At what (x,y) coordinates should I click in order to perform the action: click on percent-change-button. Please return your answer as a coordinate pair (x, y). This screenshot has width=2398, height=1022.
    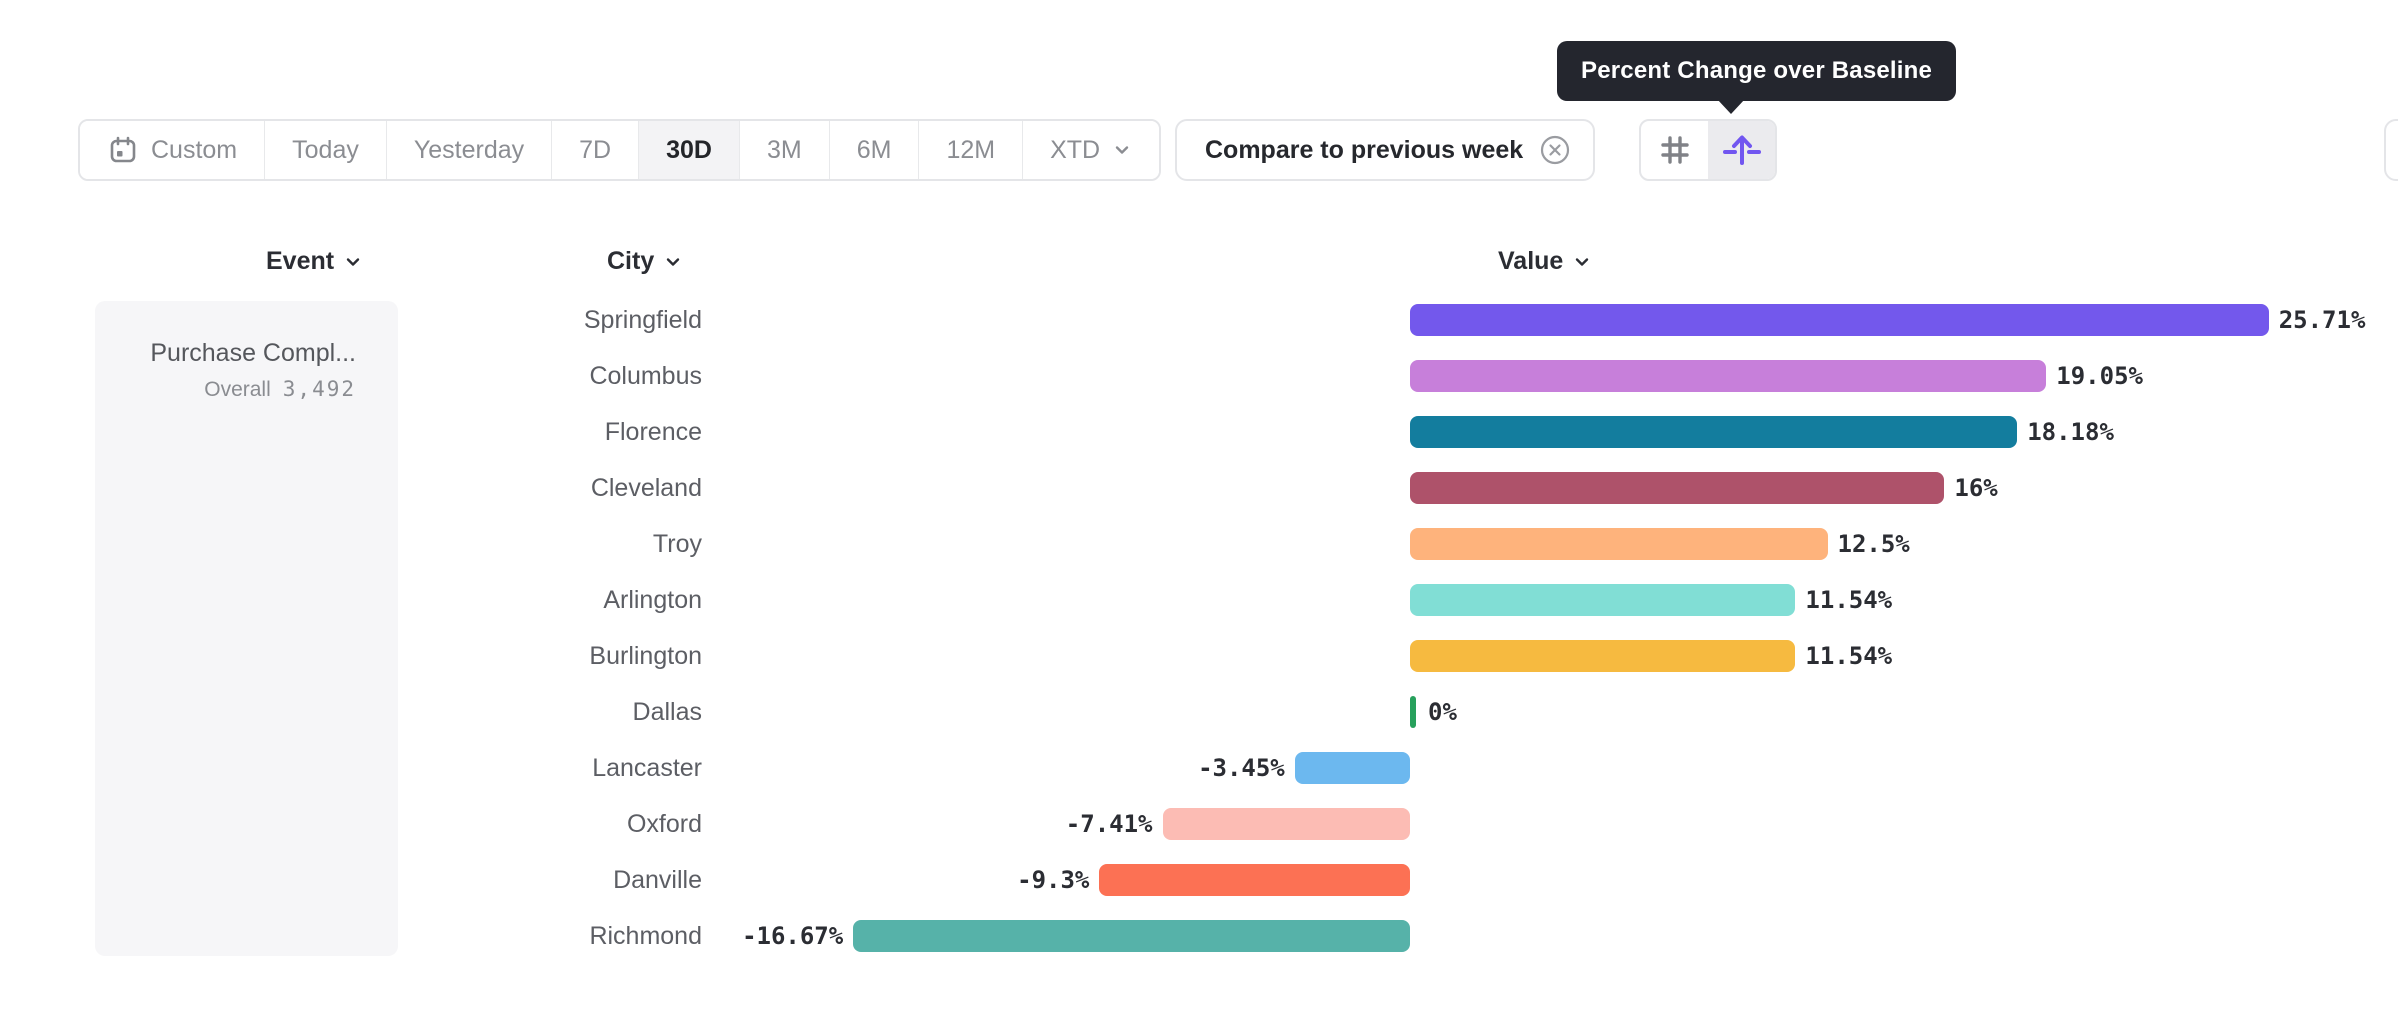
    Looking at the image, I should click on (1741, 150).